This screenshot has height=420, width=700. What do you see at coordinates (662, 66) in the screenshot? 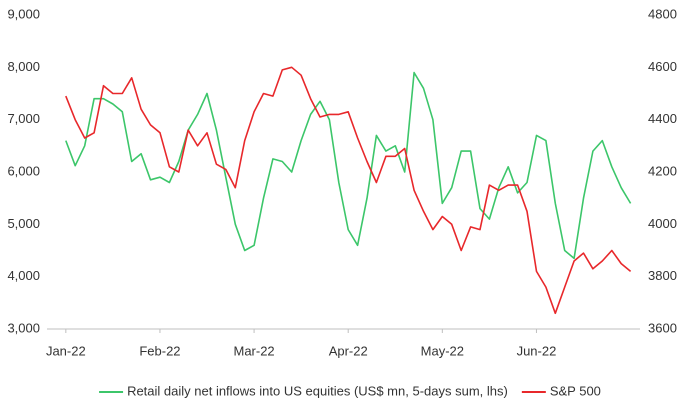
I see `y2-tick-label: 4600` at bounding box center [662, 66].